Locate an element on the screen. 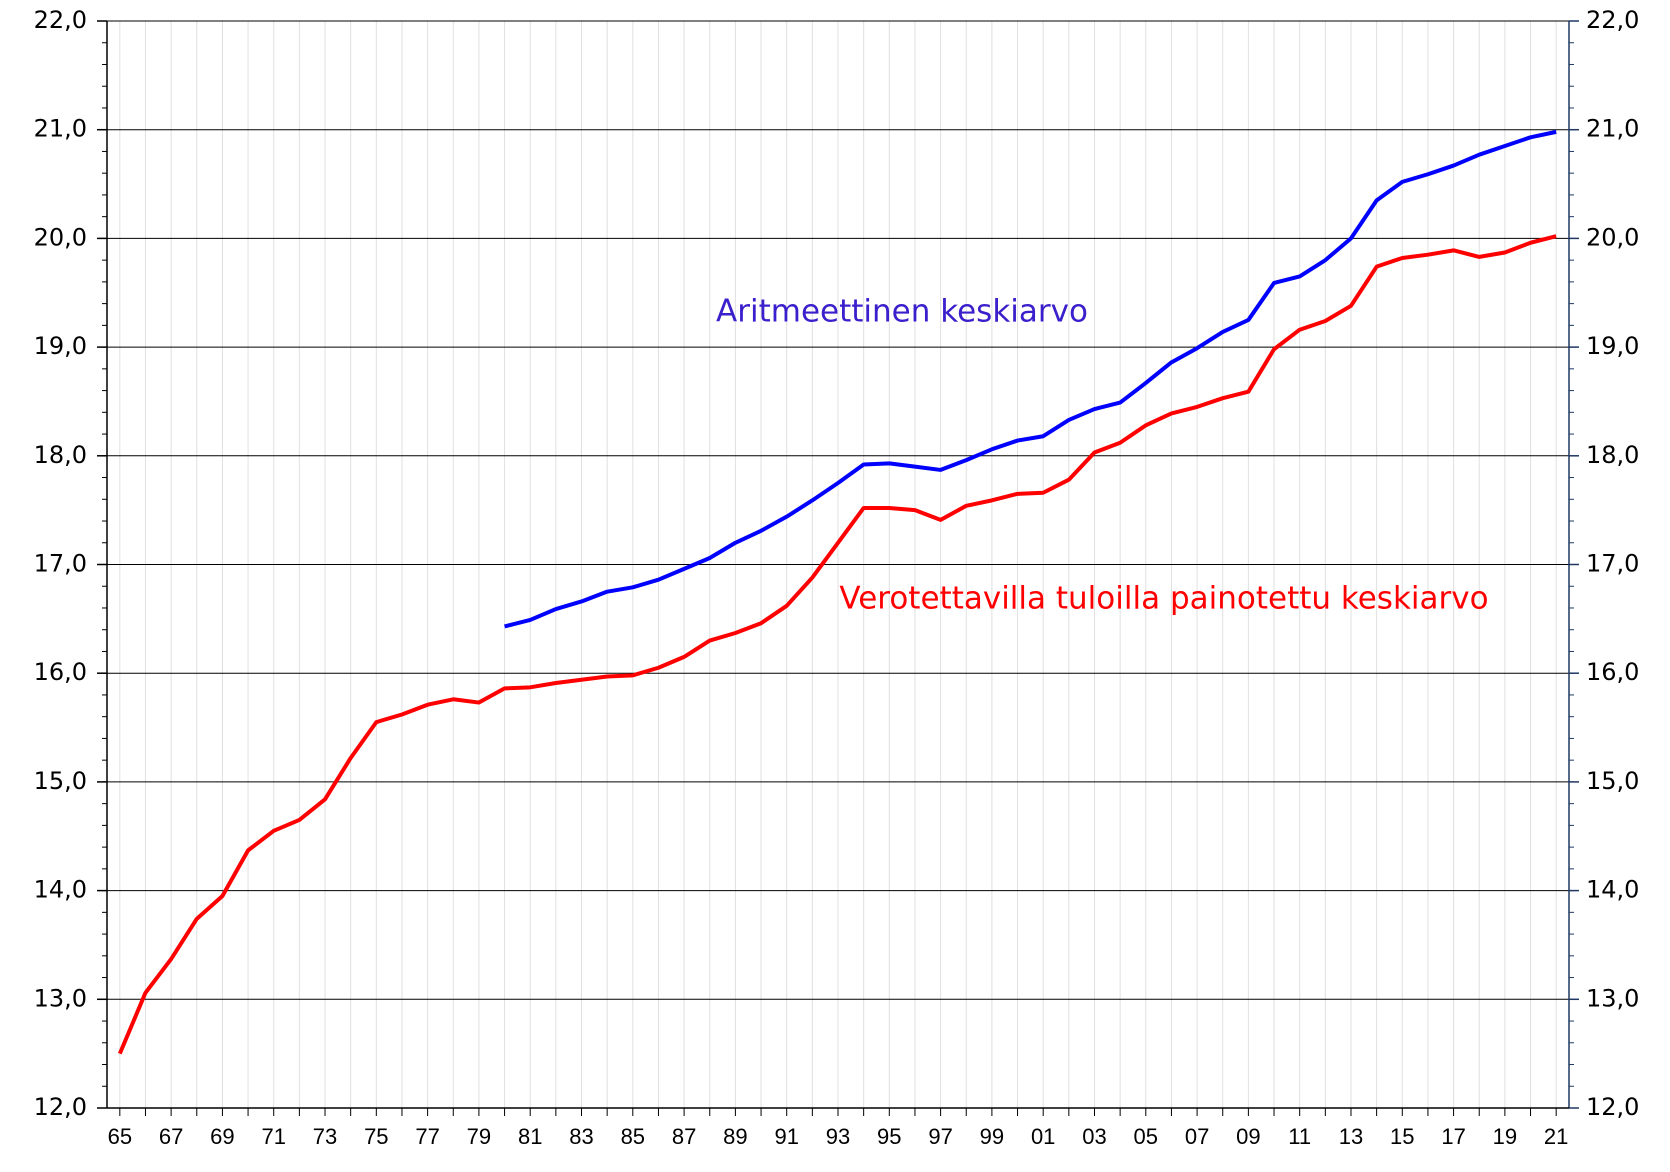 The width and height of the screenshot is (1670, 1172). x-tick-label: 81 is located at coordinates (530, 1136).